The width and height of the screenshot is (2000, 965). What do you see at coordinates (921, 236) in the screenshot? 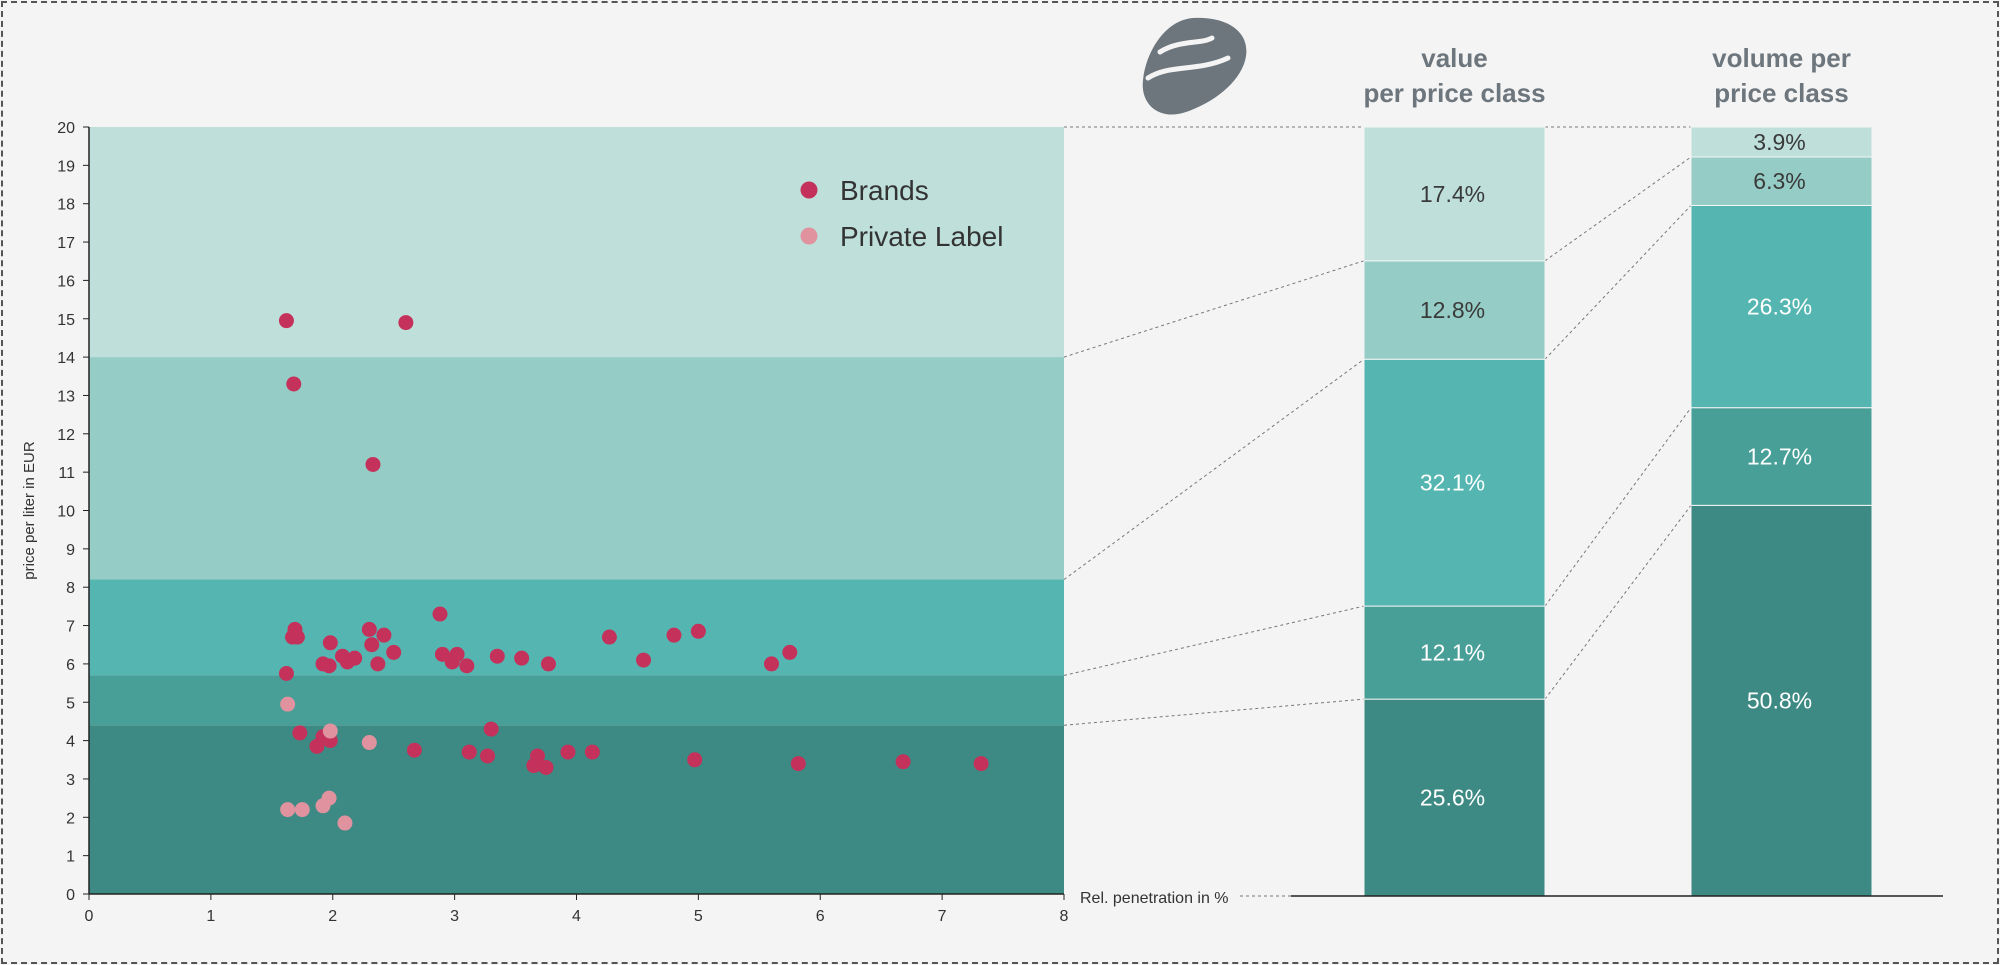
I see `legend-label: Private Label` at bounding box center [921, 236].